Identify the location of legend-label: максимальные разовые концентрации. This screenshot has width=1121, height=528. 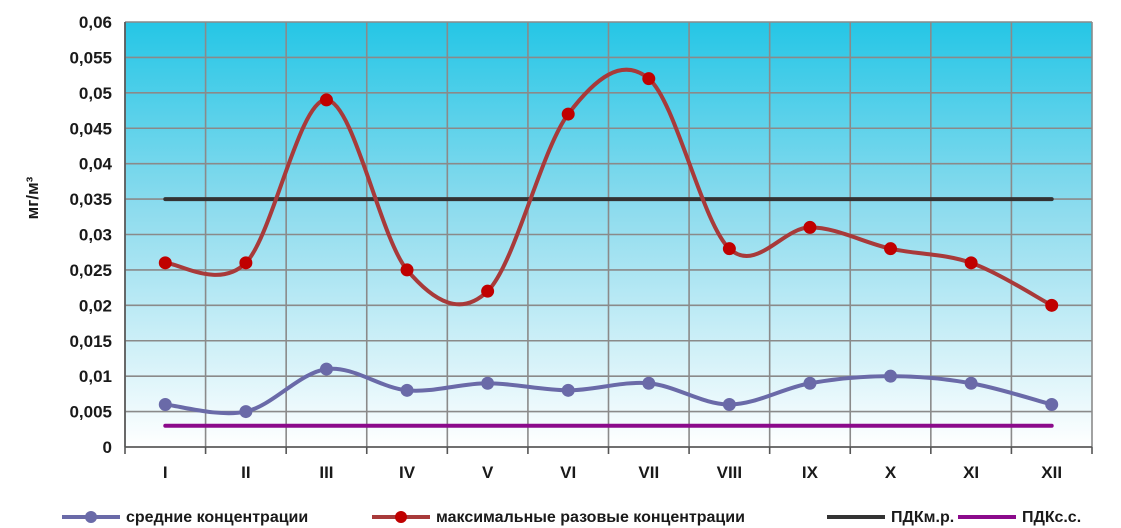
(590, 517).